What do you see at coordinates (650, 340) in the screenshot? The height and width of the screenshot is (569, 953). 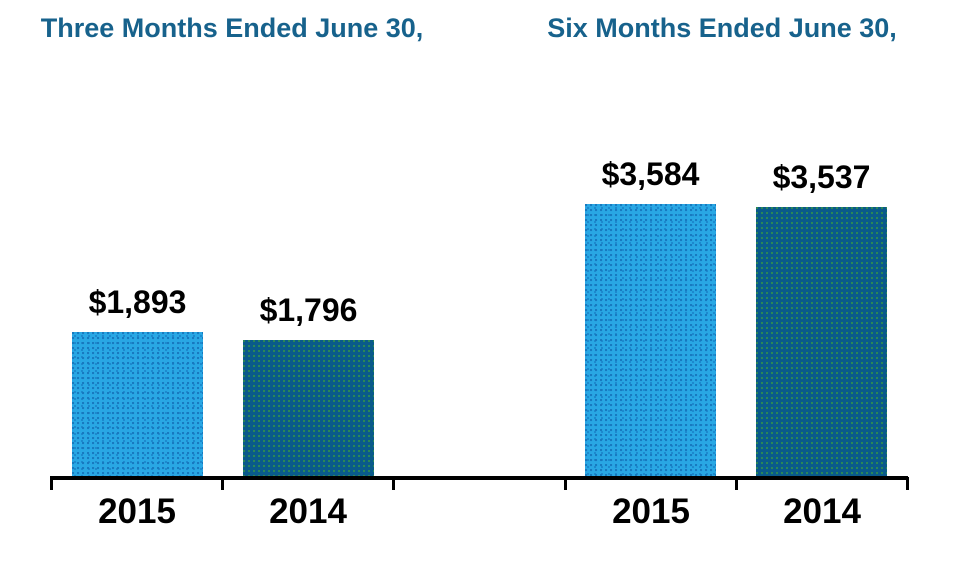 I see `bar-six-months-2015` at bounding box center [650, 340].